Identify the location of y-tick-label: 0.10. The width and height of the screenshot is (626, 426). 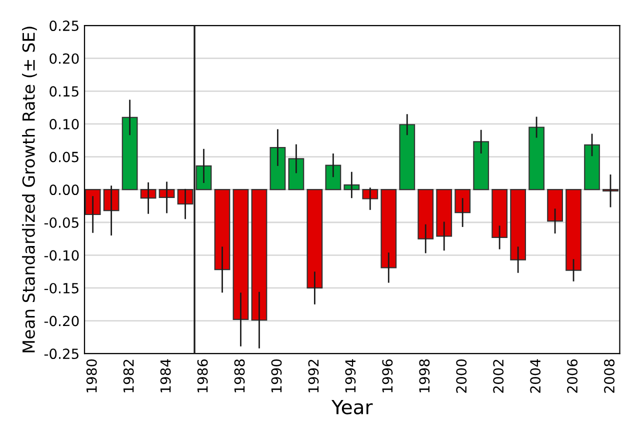
(64, 124).